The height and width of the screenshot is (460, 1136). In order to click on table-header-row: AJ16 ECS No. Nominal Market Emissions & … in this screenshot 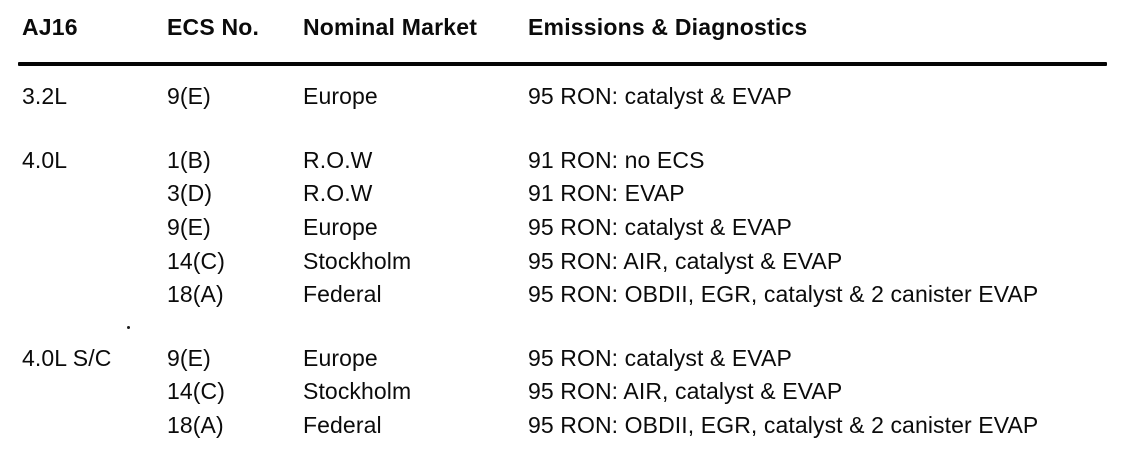, I will do `click(567, 27)`.